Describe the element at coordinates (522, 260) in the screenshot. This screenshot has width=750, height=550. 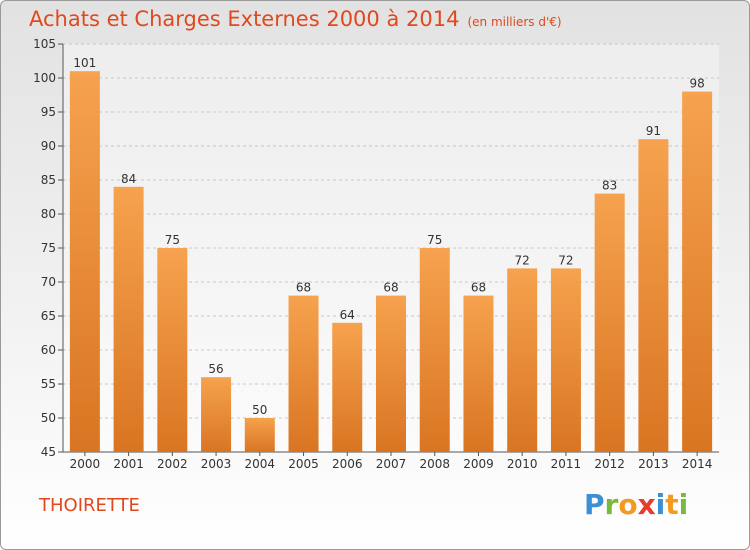
I see `data-label-2010: 72` at that location.